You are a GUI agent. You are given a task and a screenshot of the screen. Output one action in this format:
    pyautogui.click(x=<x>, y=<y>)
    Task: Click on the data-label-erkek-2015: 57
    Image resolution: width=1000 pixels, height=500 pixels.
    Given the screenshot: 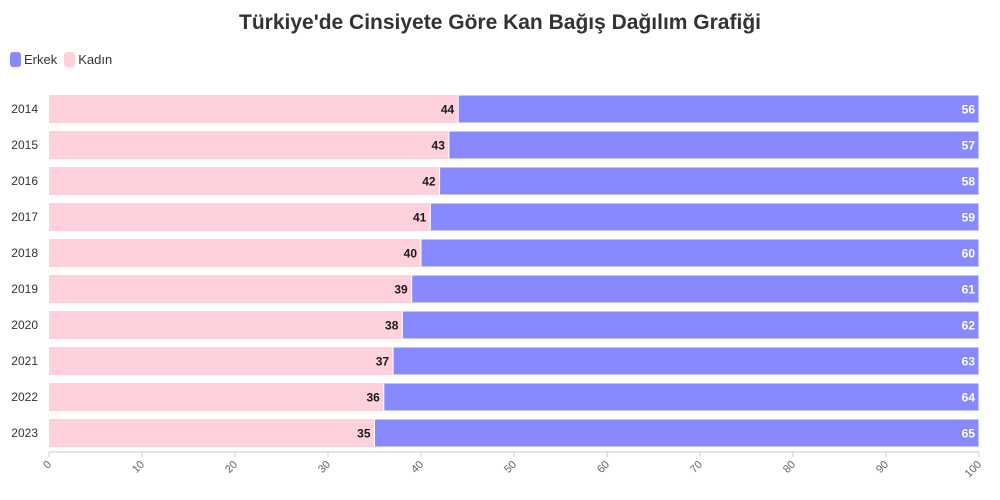 What is the action you would take?
    pyautogui.click(x=969, y=146)
    